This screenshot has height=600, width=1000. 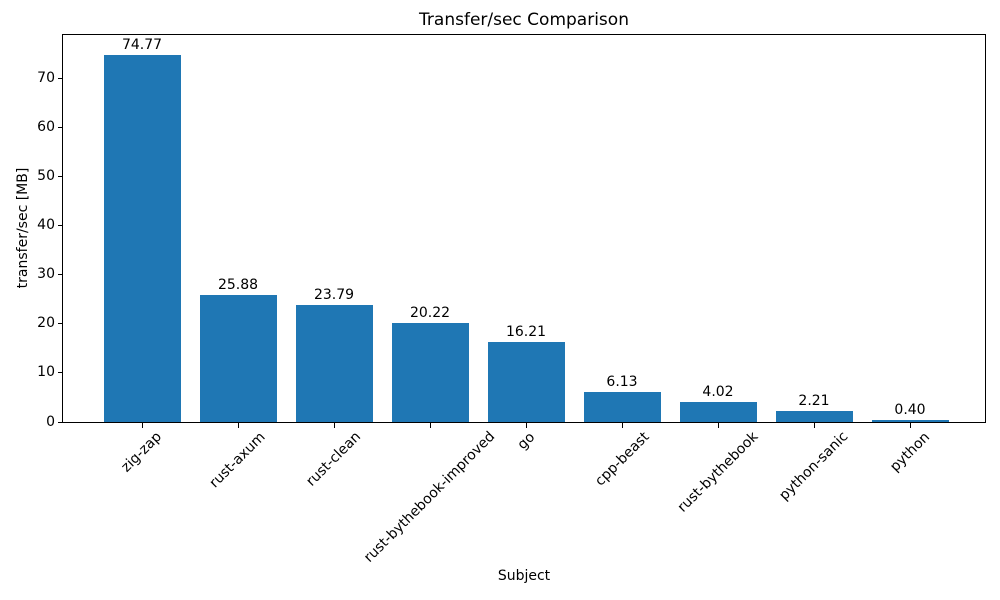 What do you see at coordinates (237, 460) in the screenshot?
I see `x-tick-label: rust-axum` at bounding box center [237, 460].